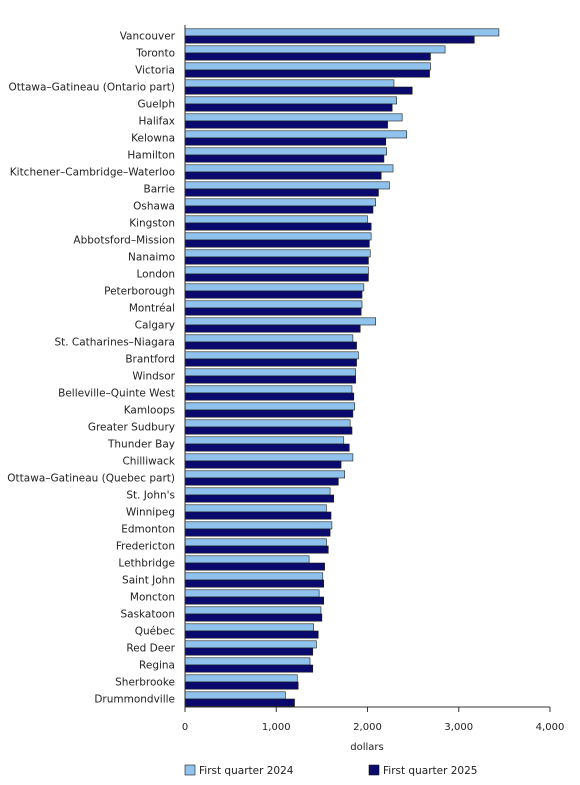  What do you see at coordinates (268, 430) in the screenshot?
I see `bar-2025-greater-sudbury` at bounding box center [268, 430].